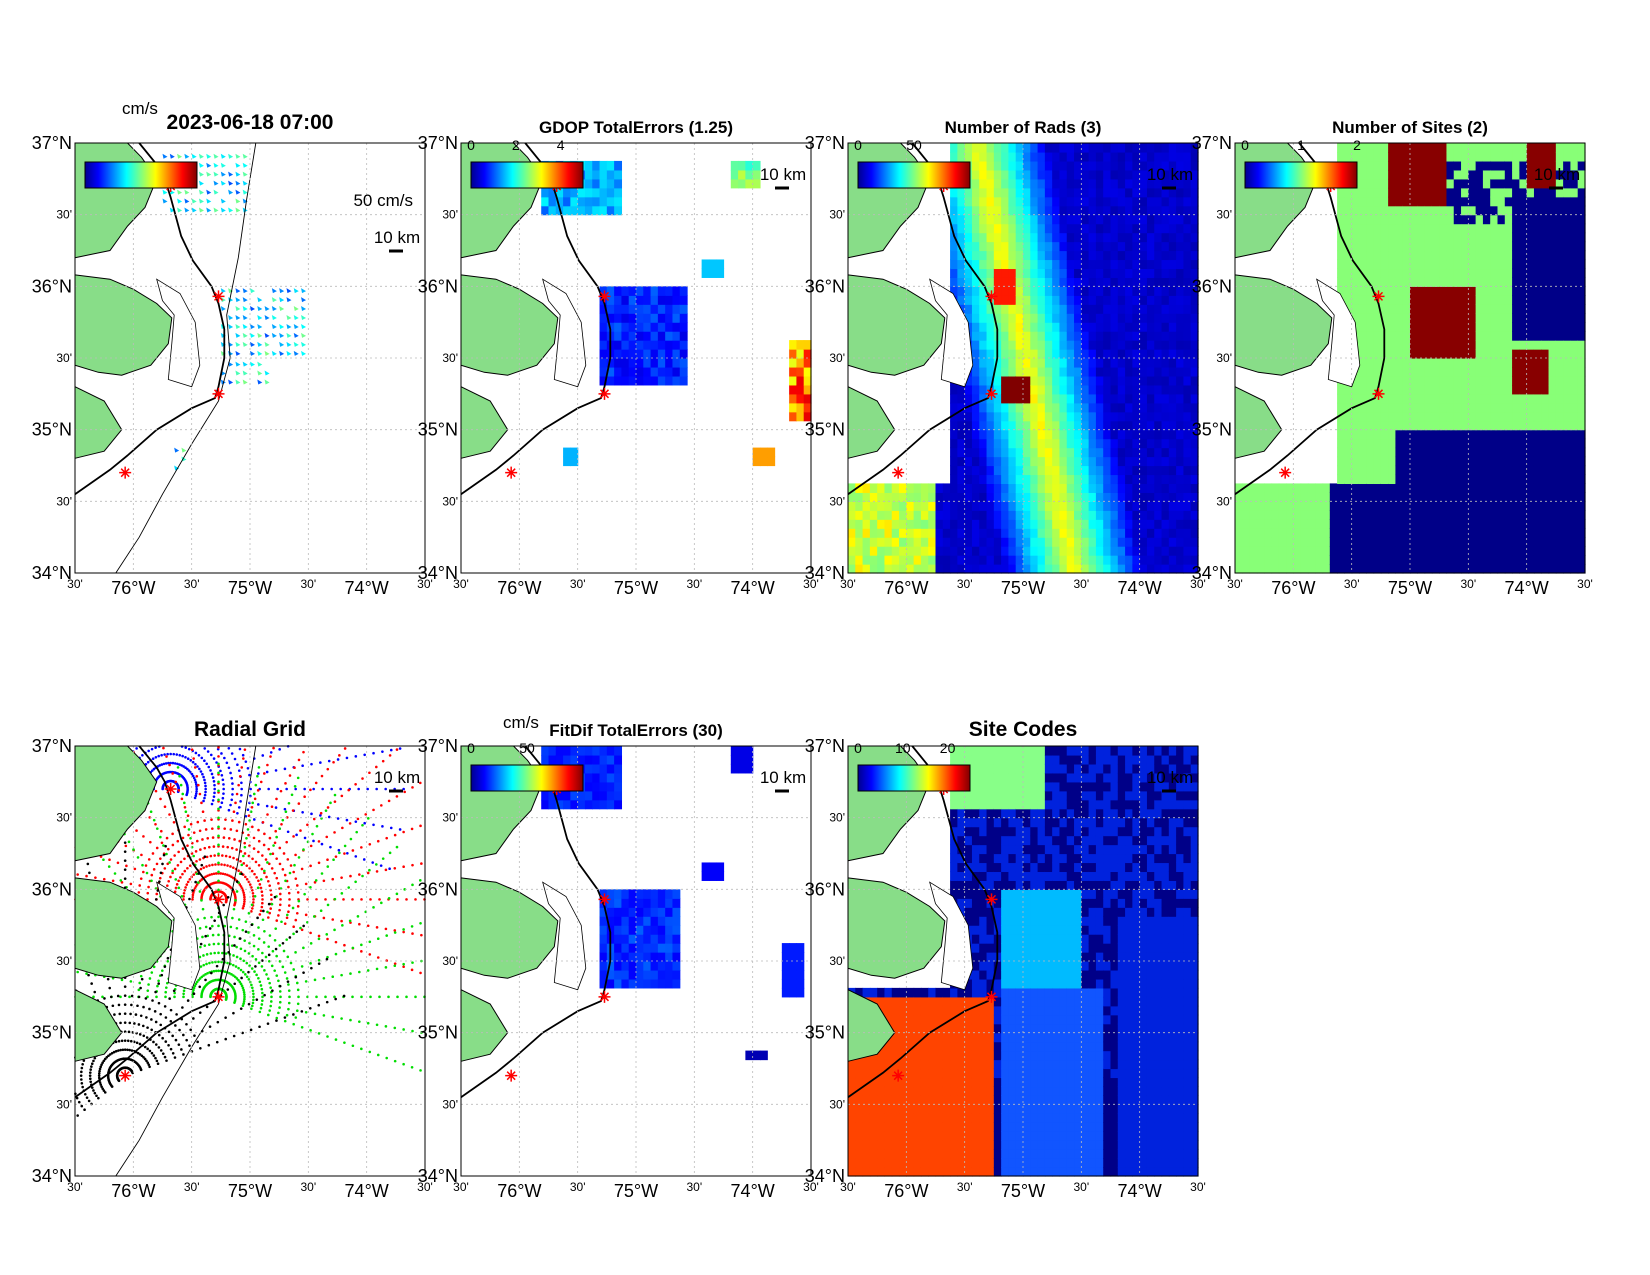 The height and width of the screenshot is (1275, 1650). I want to click on lon-tick-label: 30', so click(309, 584).